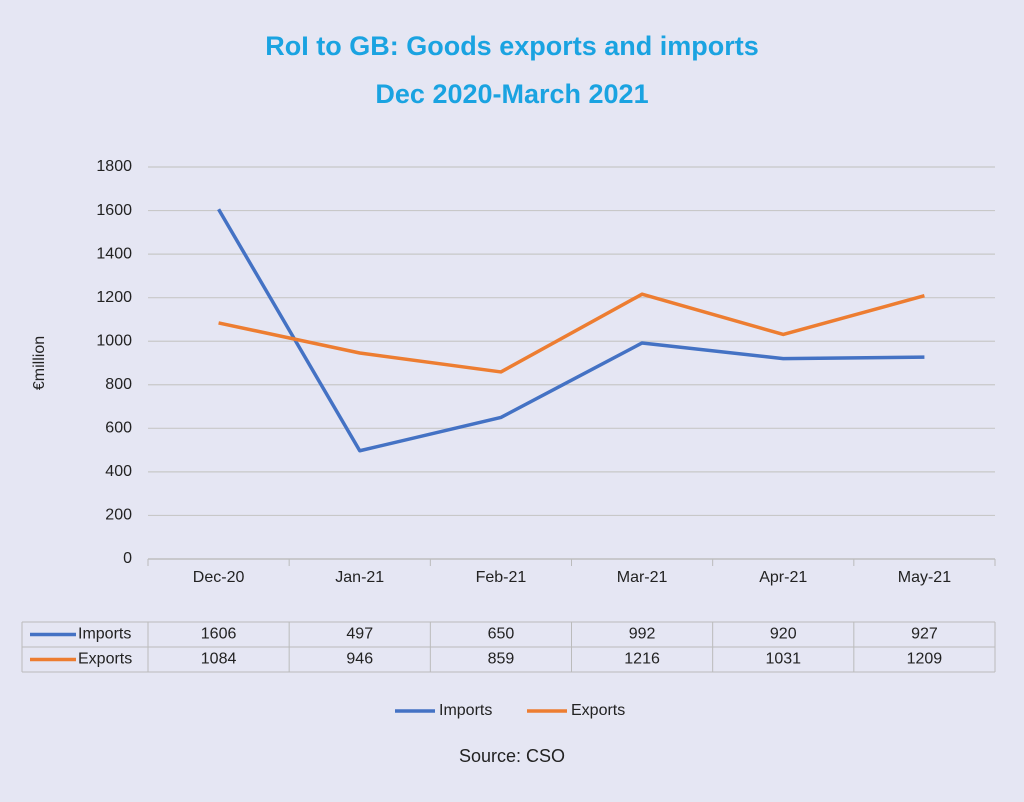 This screenshot has width=1024, height=802. Describe the element at coordinates (598, 710) in the screenshot. I see `legend-label: Exports` at that location.